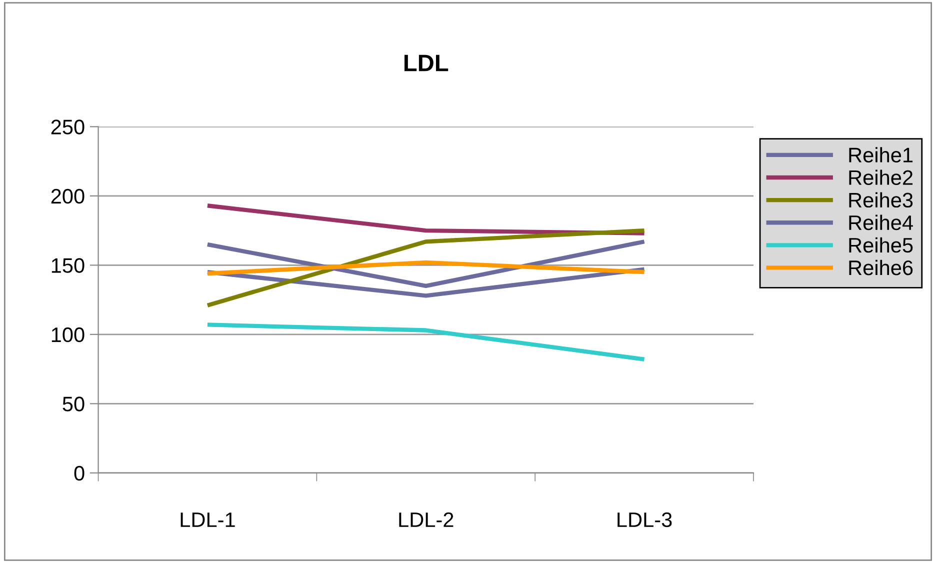 This screenshot has height=563, width=936. What do you see at coordinates (426, 519) in the screenshot?
I see `x-tick-label: LDL-2` at bounding box center [426, 519].